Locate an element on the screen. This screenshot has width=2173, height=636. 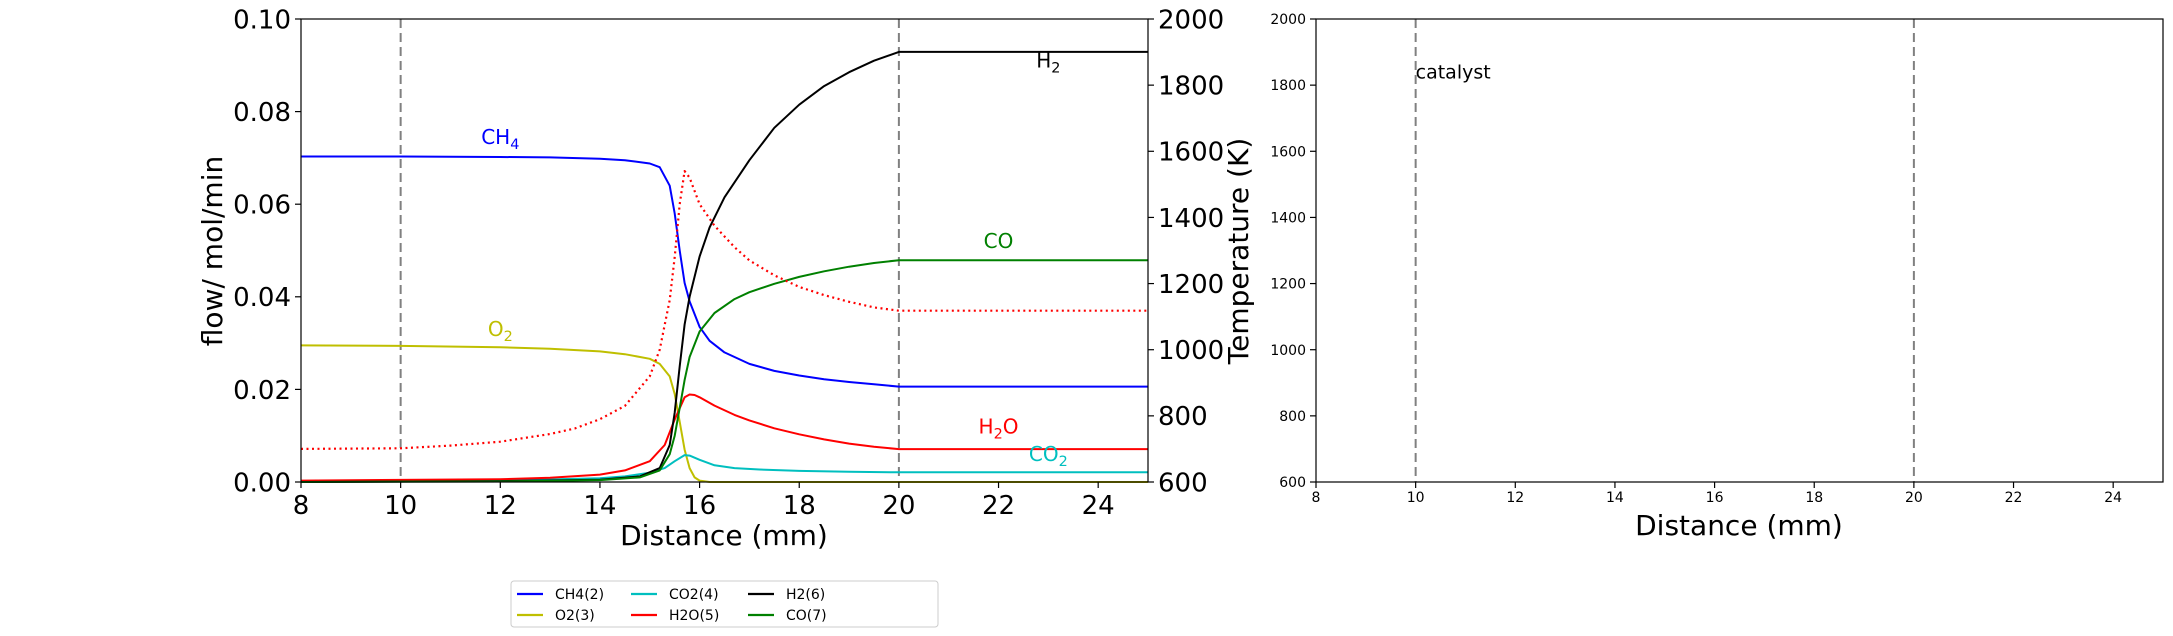
y2-tick-label: 1600 is located at coordinates (1191, 153).